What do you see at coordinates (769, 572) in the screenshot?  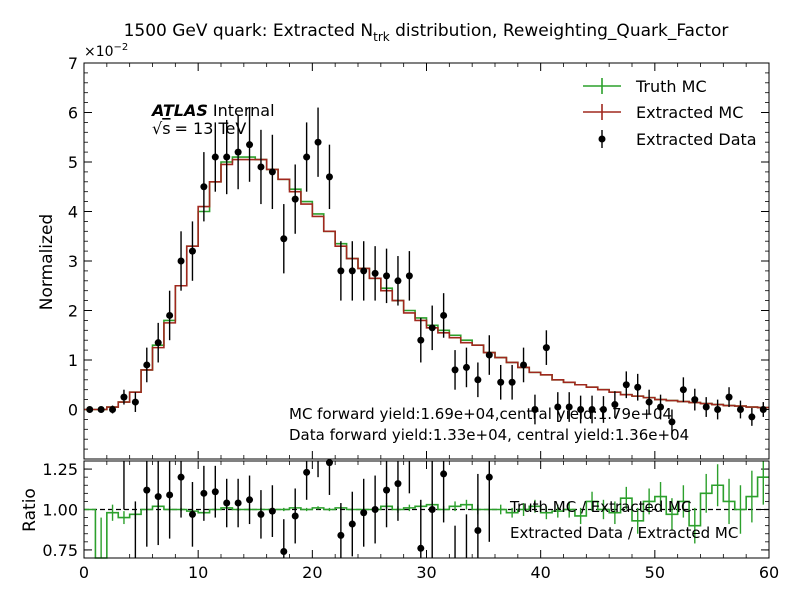 I see `x-tick-label: 60` at bounding box center [769, 572].